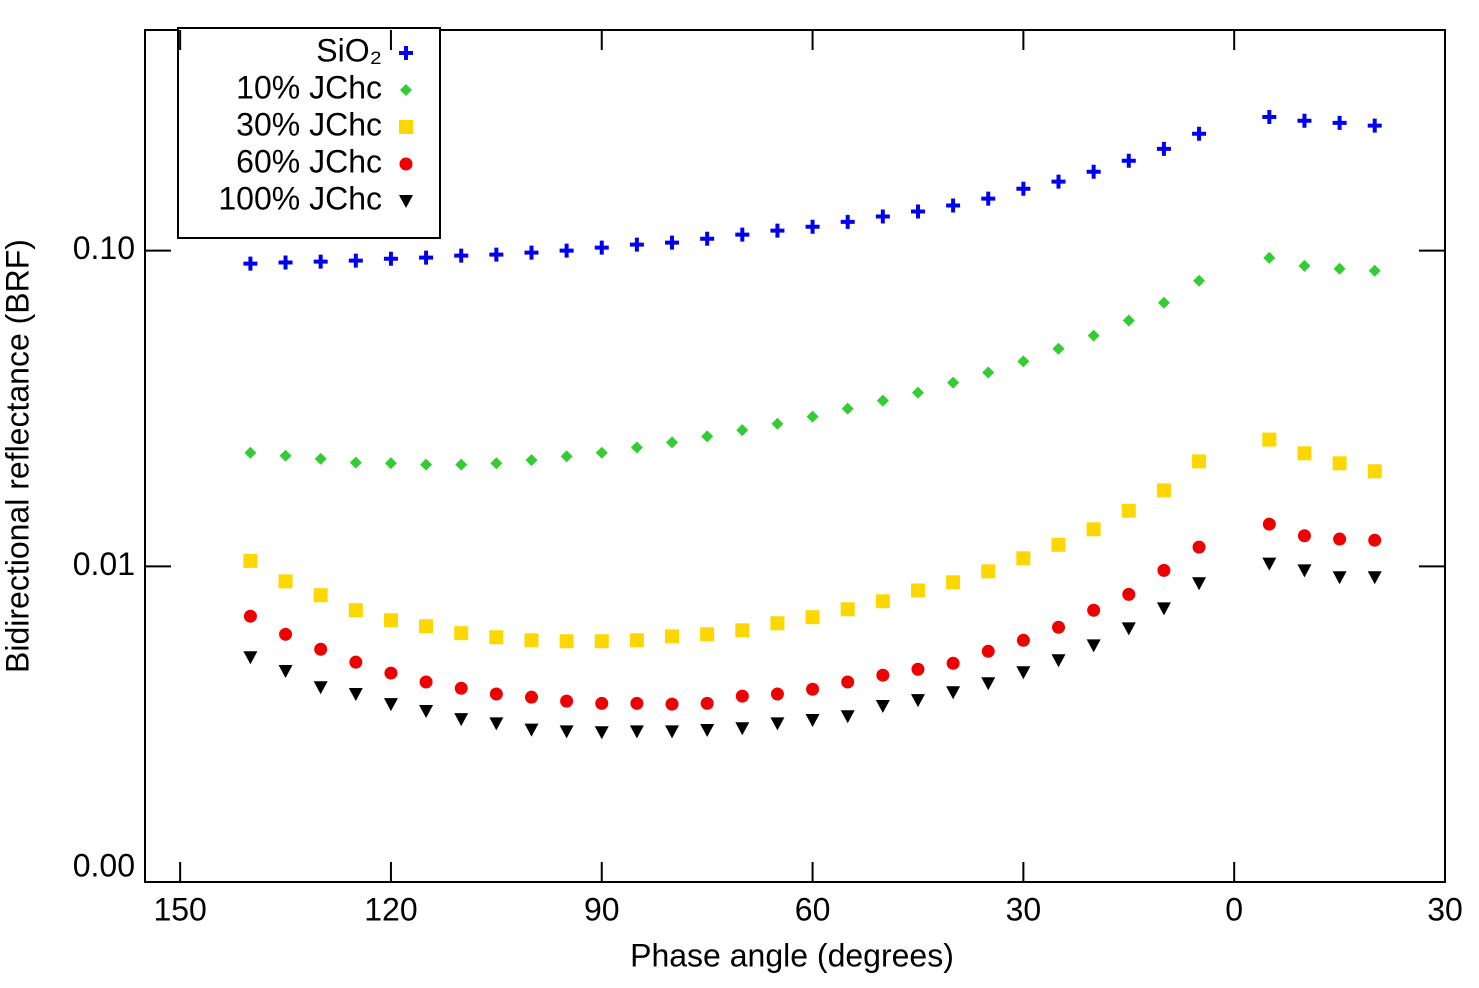 The width and height of the screenshot is (1479, 988). I want to click on x-tick-label: 120, so click(390, 909).